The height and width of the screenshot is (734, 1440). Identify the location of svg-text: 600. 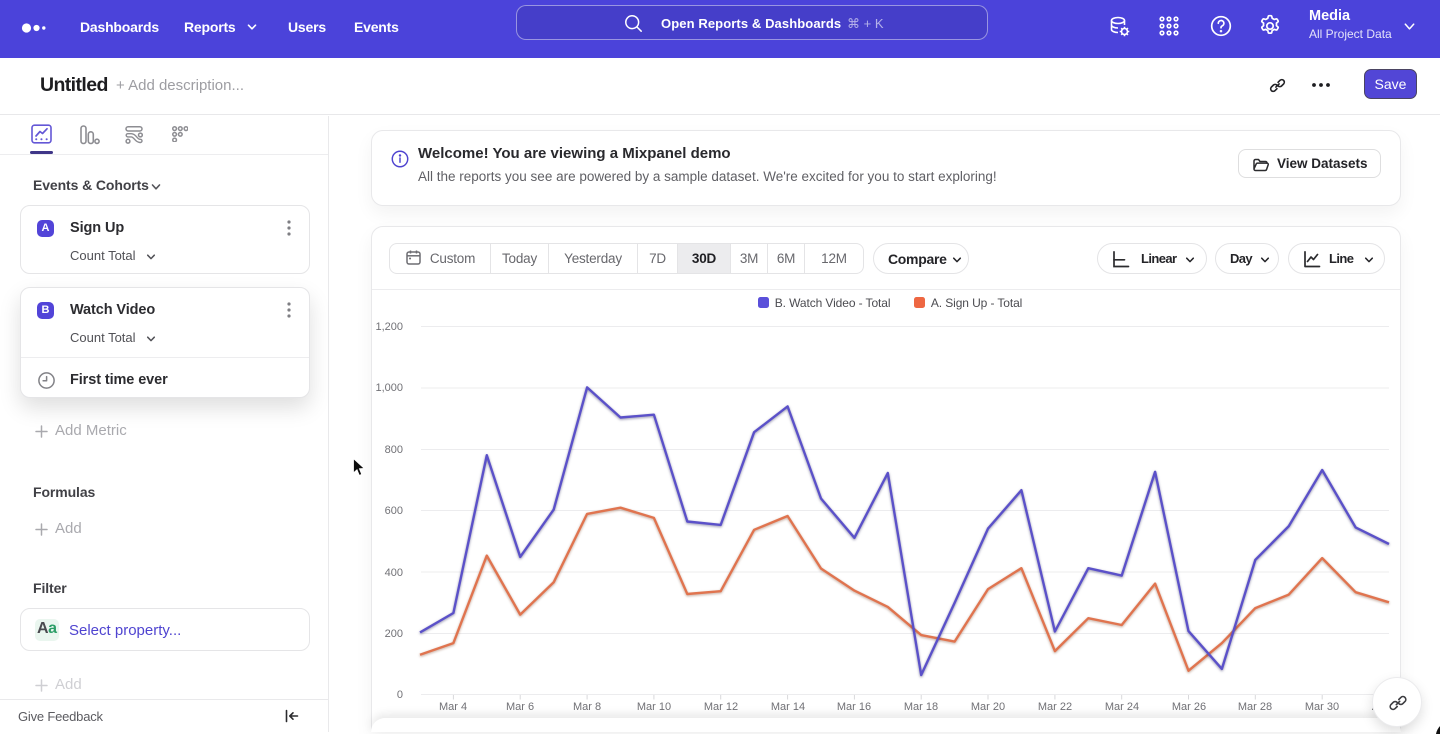
(394, 511).